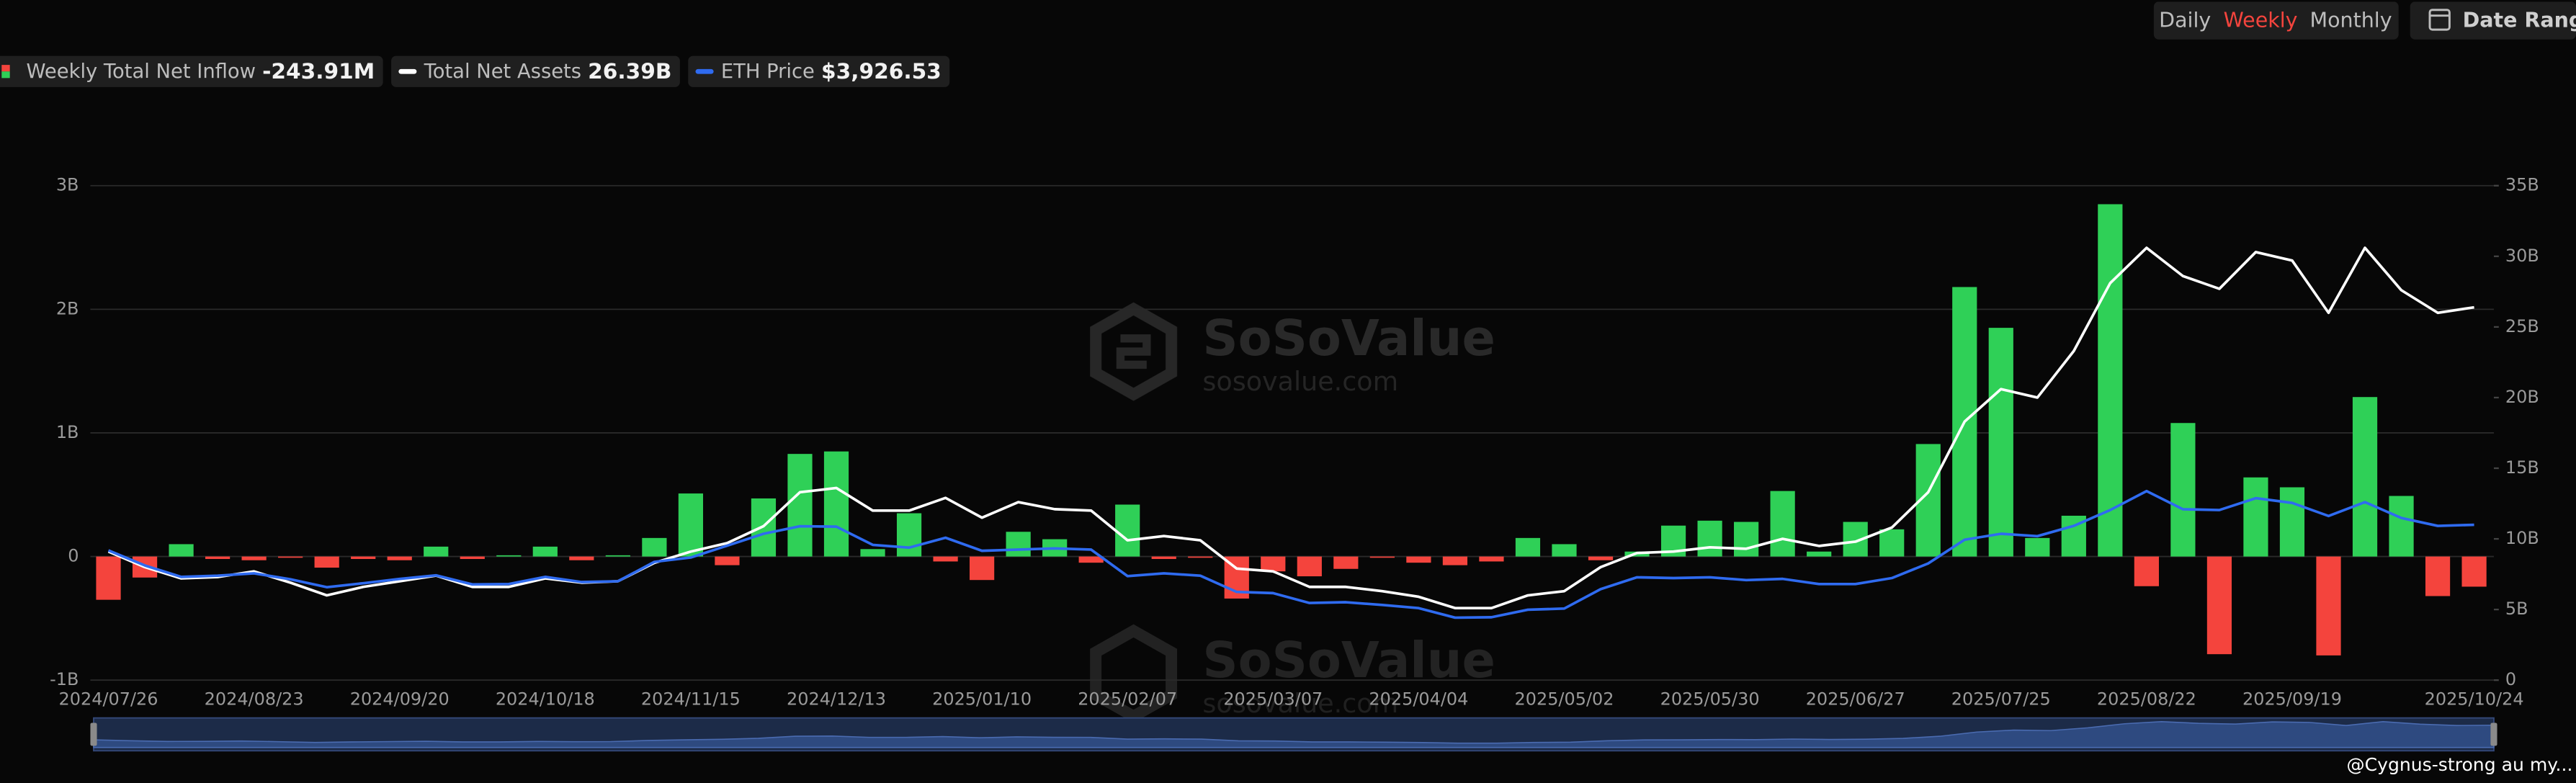 This screenshot has height=783, width=2576. What do you see at coordinates (73, 556) in the screenshot?
I see `y-tick-label: 0` at bounding box center [73, 556].